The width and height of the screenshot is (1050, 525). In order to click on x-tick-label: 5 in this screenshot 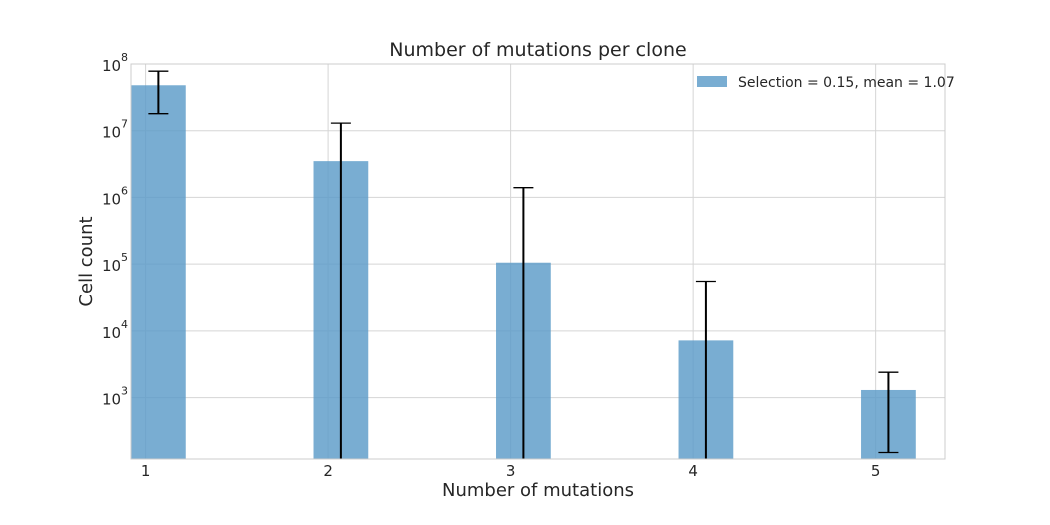, I will do `click(876, 471)`.